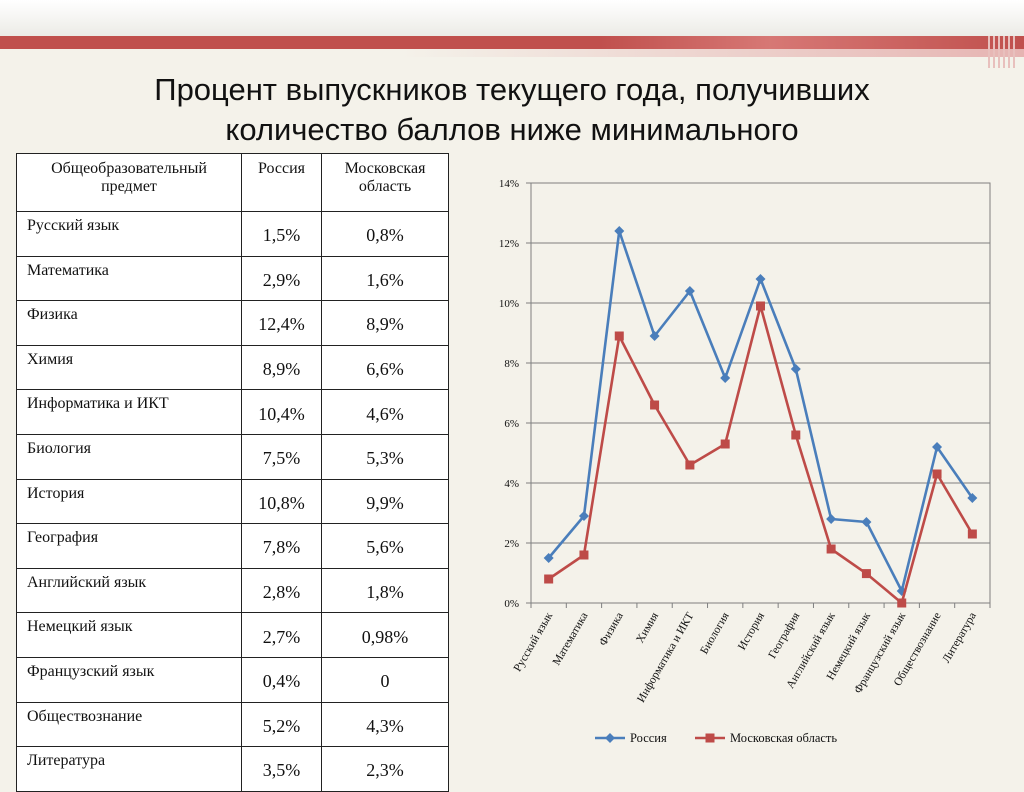  I want to click on y-axis-labels: 0% 2% 4% 6% 8% 10% 12% 14%, so click(509, 394).